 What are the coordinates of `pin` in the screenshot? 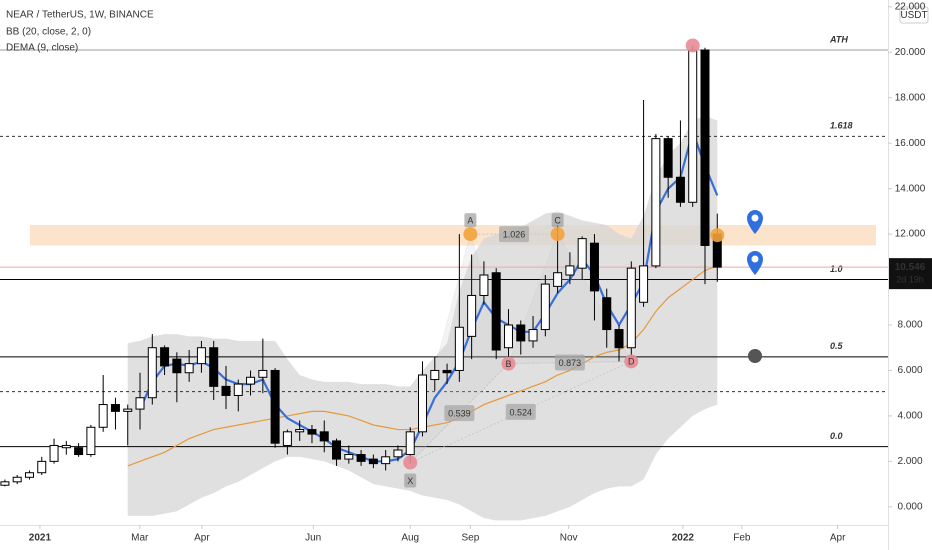 It's located at (755, 222).